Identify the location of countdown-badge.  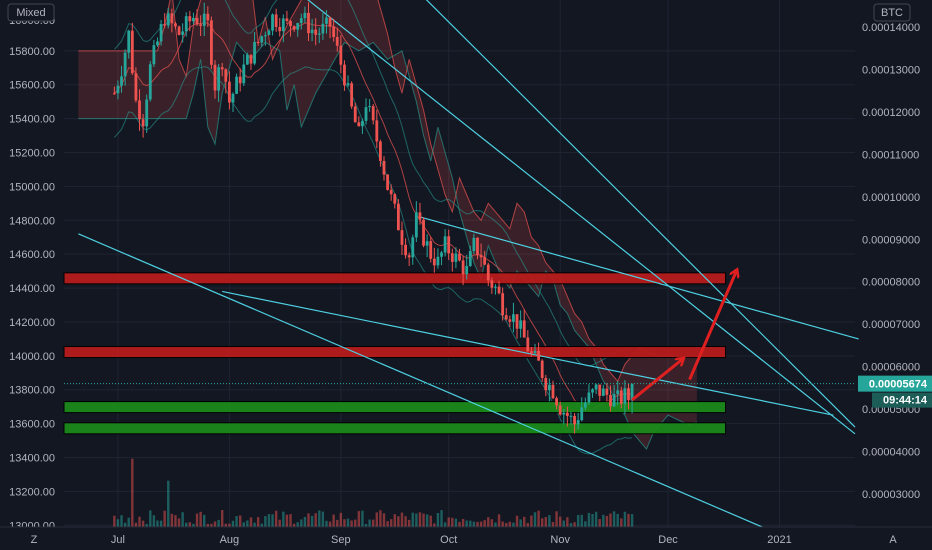
(902, 400).